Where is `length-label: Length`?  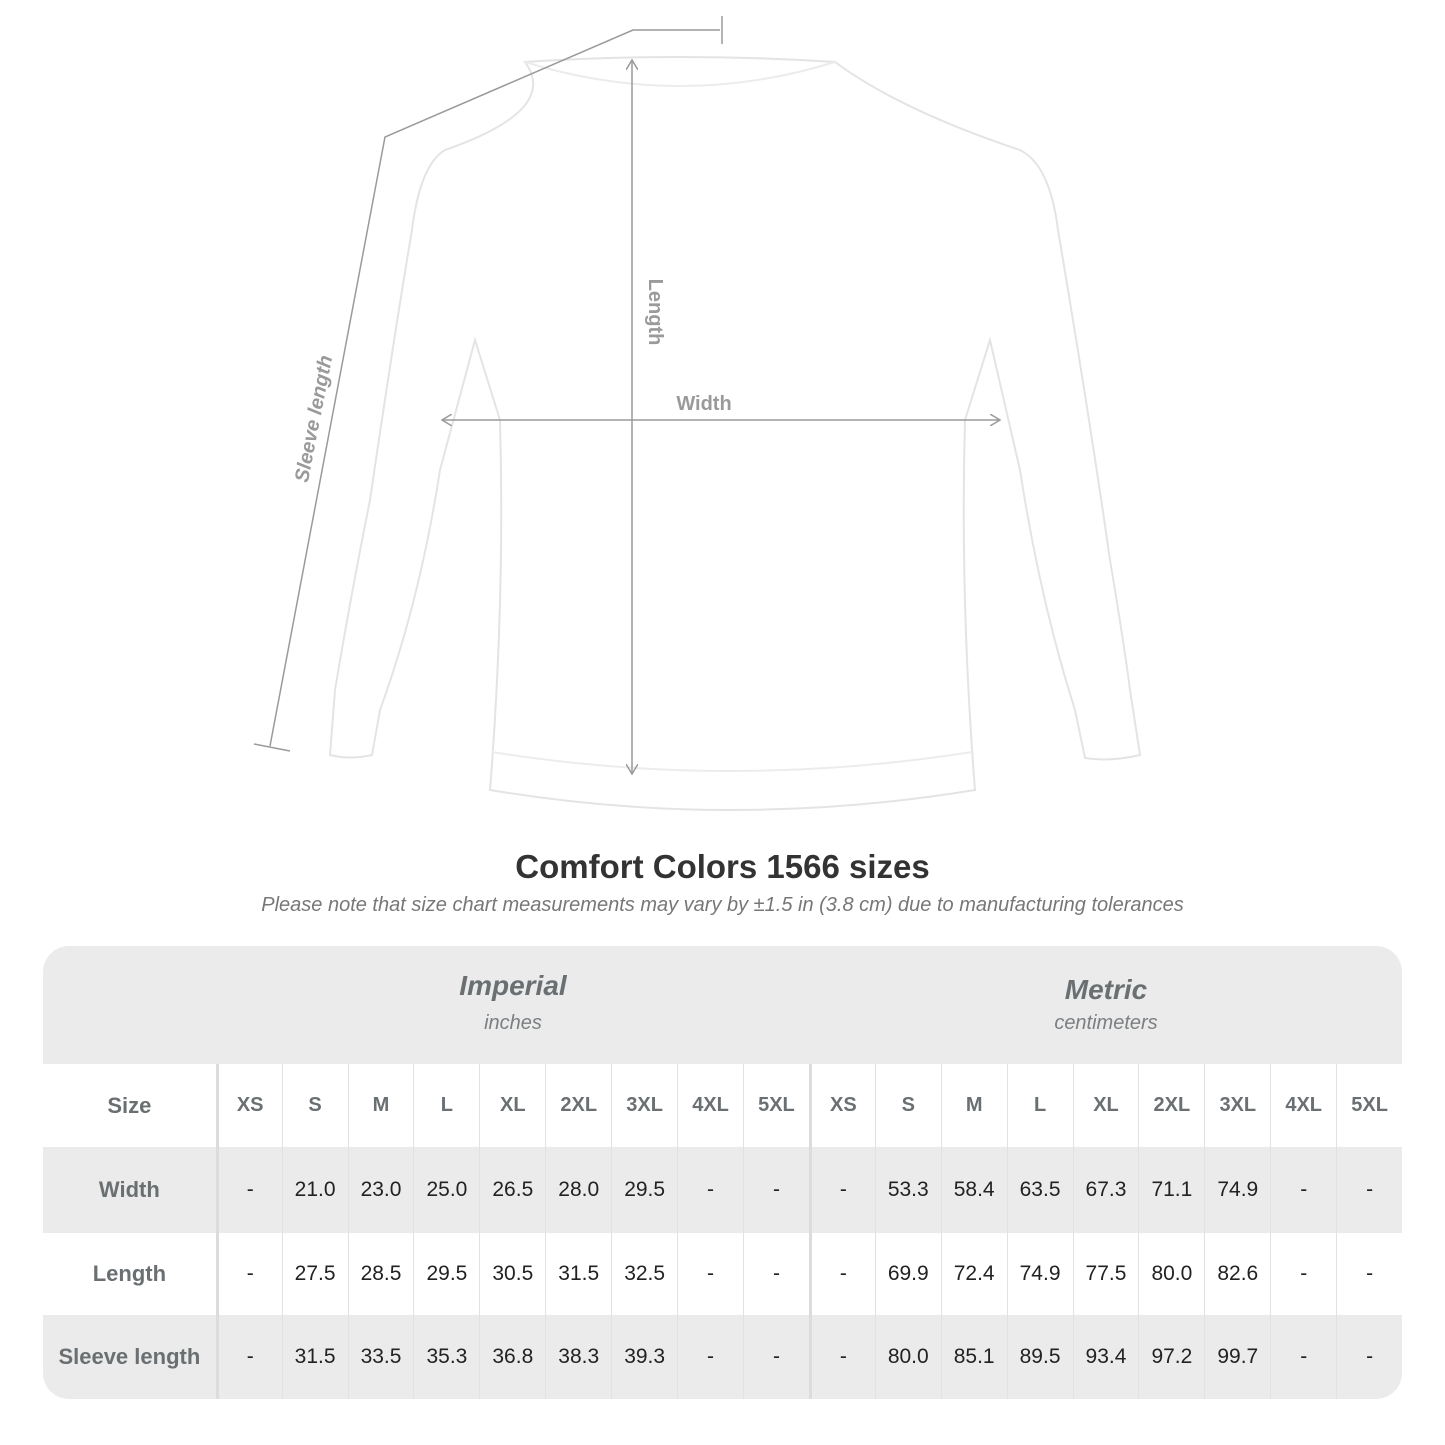 length-label: Length is located at coordinates (655, 312).